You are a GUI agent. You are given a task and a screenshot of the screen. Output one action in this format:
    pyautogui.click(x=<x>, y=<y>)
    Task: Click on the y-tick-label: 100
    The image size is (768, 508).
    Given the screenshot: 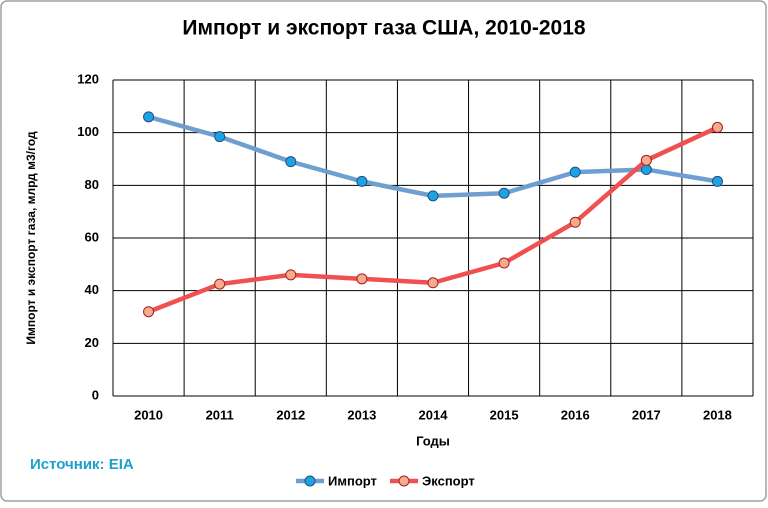 What is the action you would take?
    pyautogui.click(x=88, y=131)
    